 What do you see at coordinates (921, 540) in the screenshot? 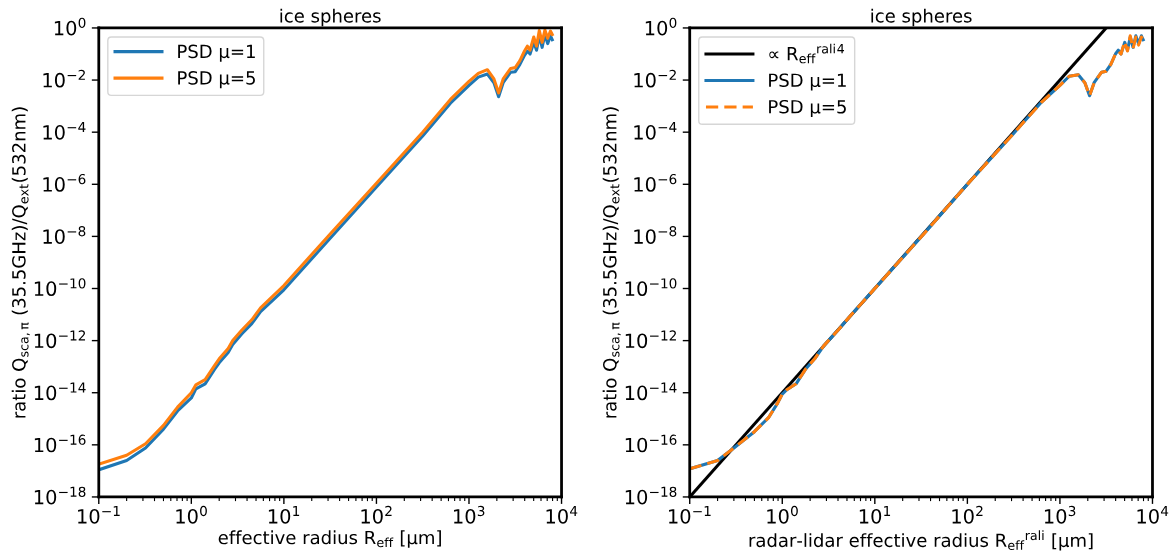
I see `x-axis-title: radar-lidar effective radius R$_{eff}$$^{rali}$ [μm]` at bounding box center [921, 540].